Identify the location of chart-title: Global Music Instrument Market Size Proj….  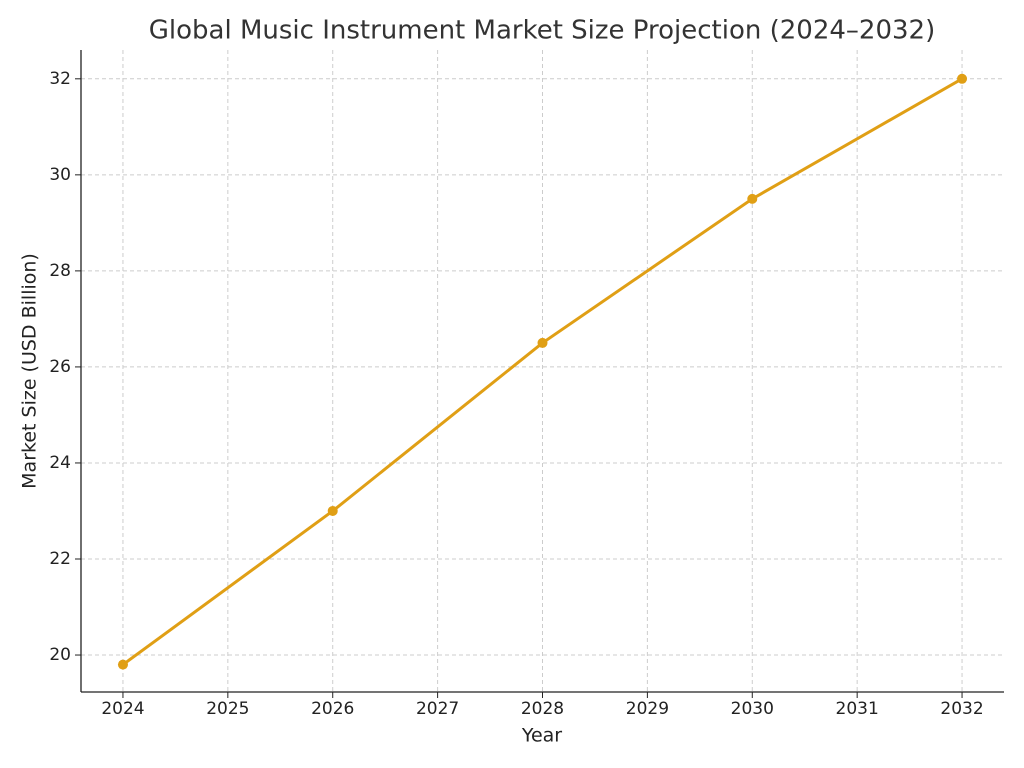
(542, 31).